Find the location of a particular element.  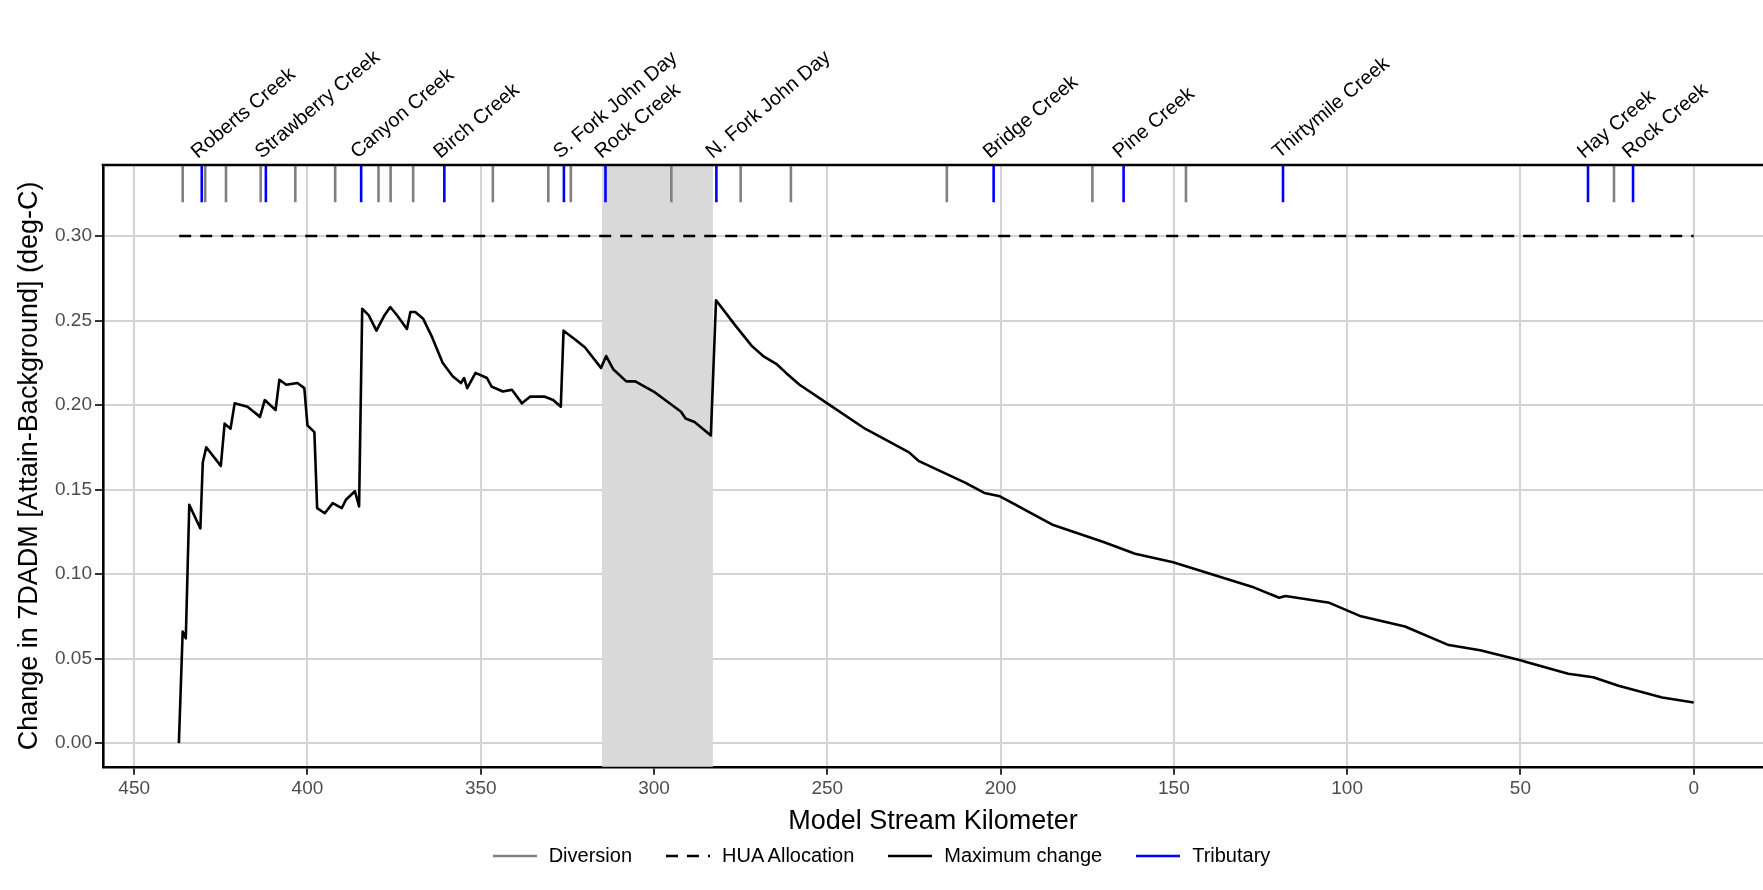

legend-label: Diversion is located at coordinates (590, 855).